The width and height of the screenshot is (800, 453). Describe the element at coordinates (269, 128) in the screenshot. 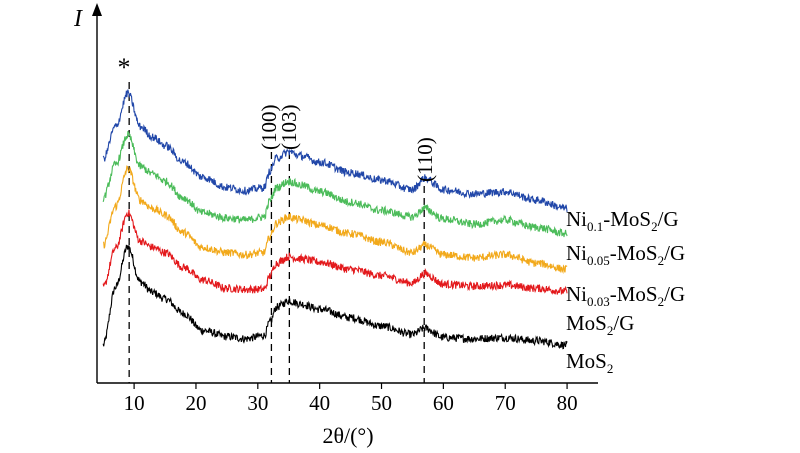

I see `annotation-100: (100)` at that location.